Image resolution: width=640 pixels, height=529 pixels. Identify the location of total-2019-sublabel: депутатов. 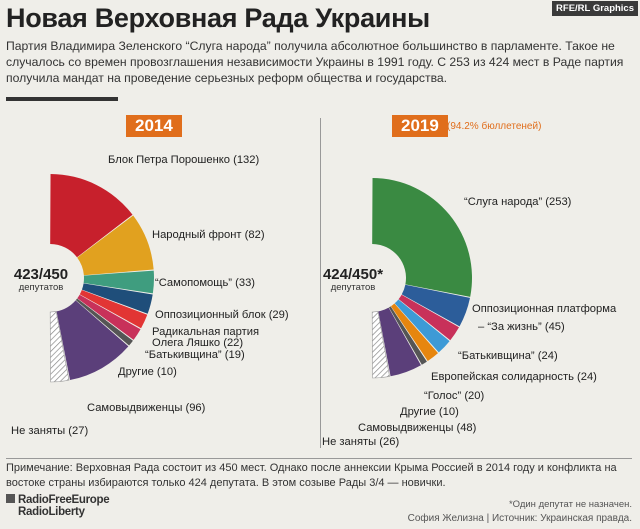
(353, 287).